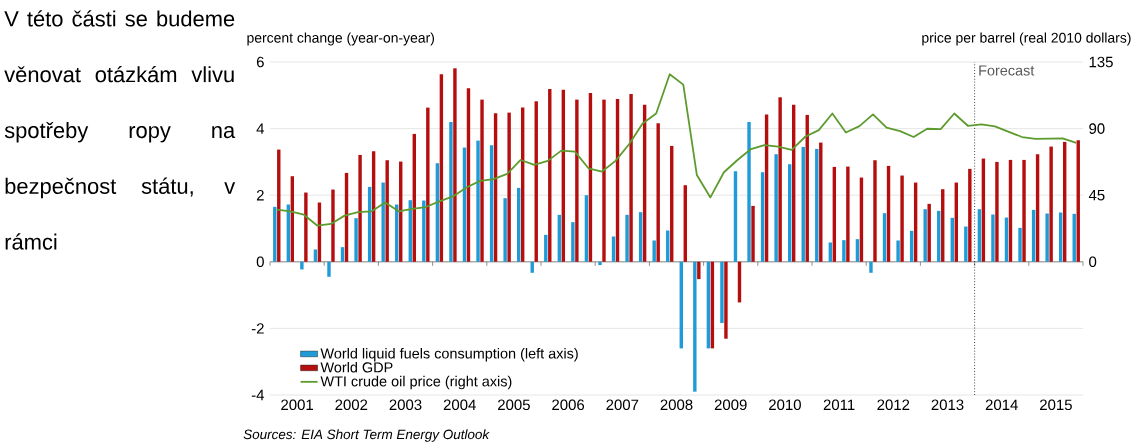  Describe the element at coordinates (260, 262) in the screenshot. I see `y-tick-label: 0` at that location.